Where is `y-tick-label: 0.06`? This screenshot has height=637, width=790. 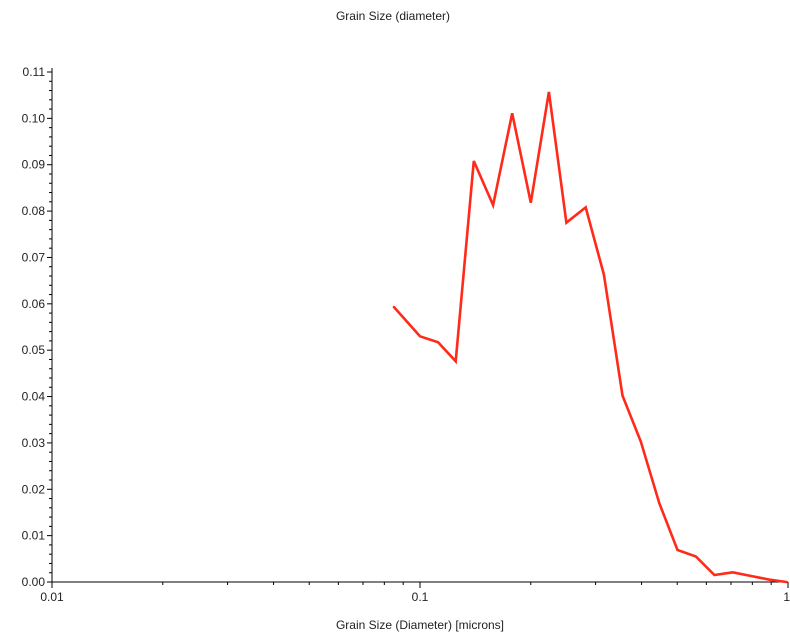
y-tick-label: 0.06 is located at coordinates (34, 304).